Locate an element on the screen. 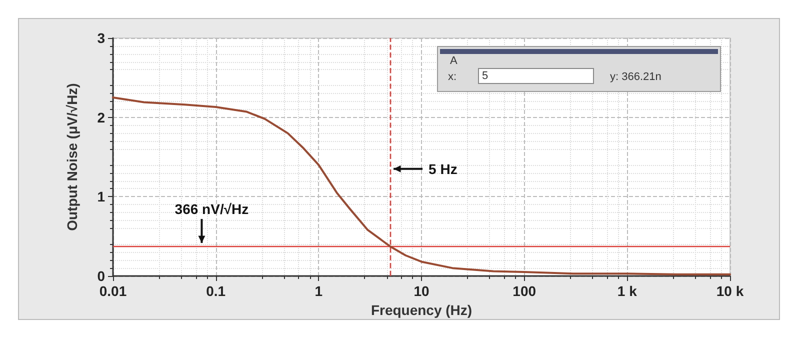 The height and width of the screenshot is (343, 800). y-tick-label: 3 is located at coordinates (101, 38).